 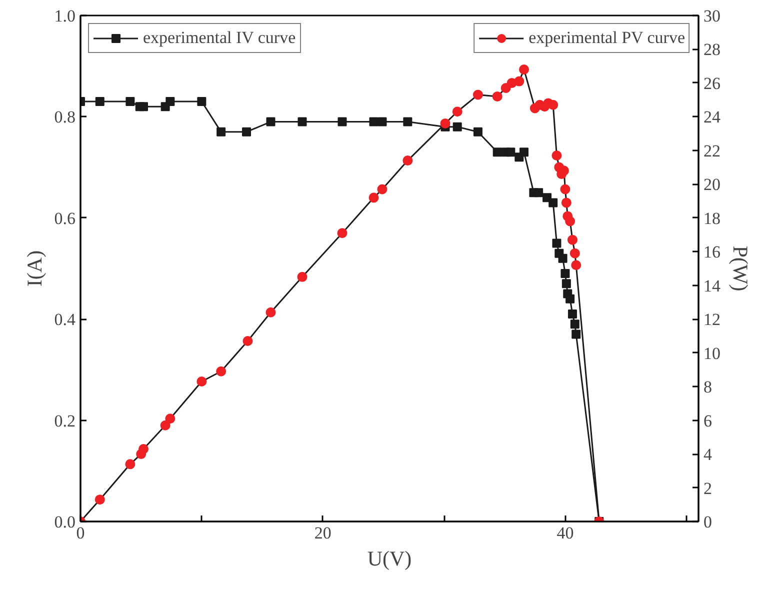 What do you see at coordinates (740, 269) in the screenshot?
I see `y2-axis-title: P(W)` at bounding box center [740, 269].